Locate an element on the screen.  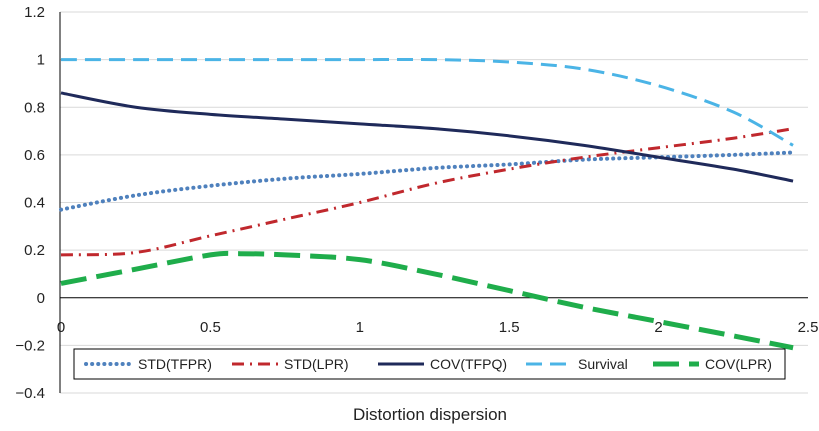
y-tick-label: 0.4 is located at coordinates (34, 203).